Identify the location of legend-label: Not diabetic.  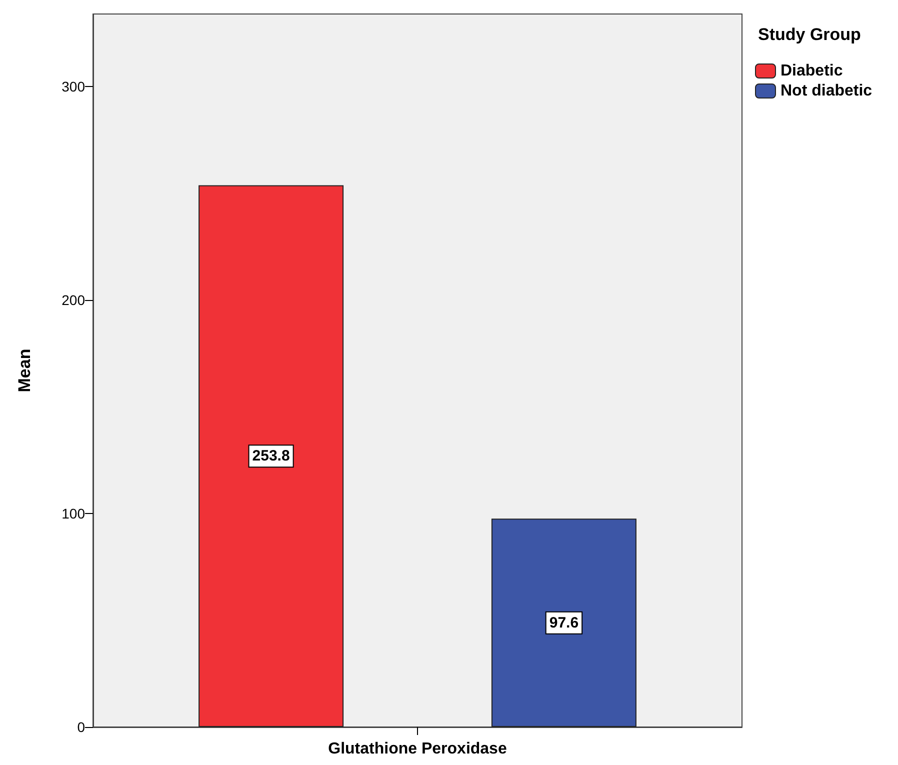
(826, 91).